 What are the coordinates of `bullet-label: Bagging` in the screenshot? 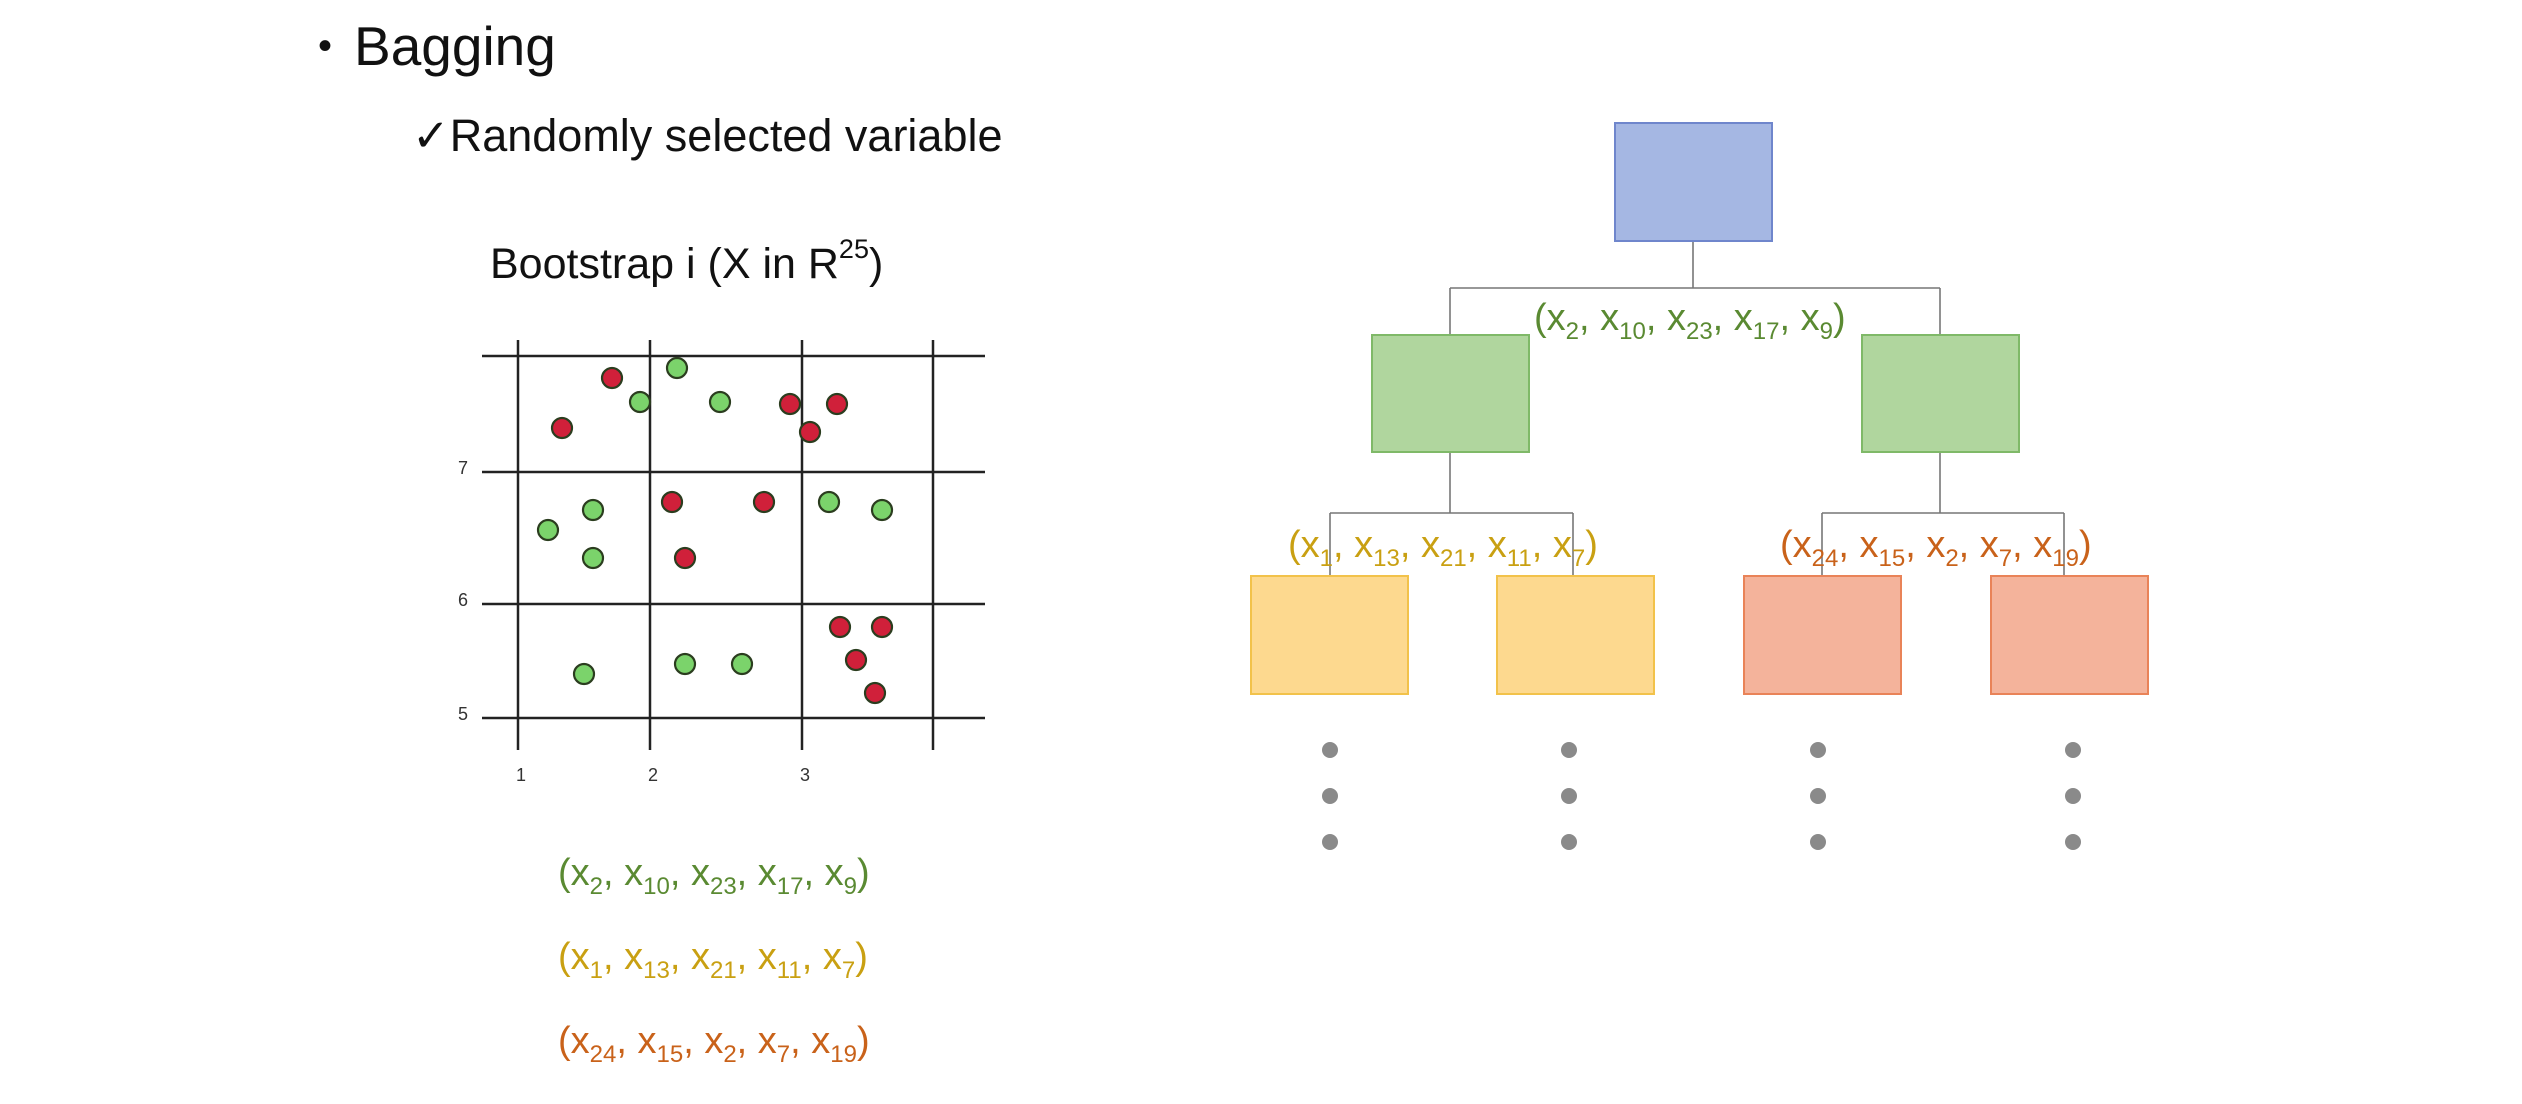 It's located at (455, 46).